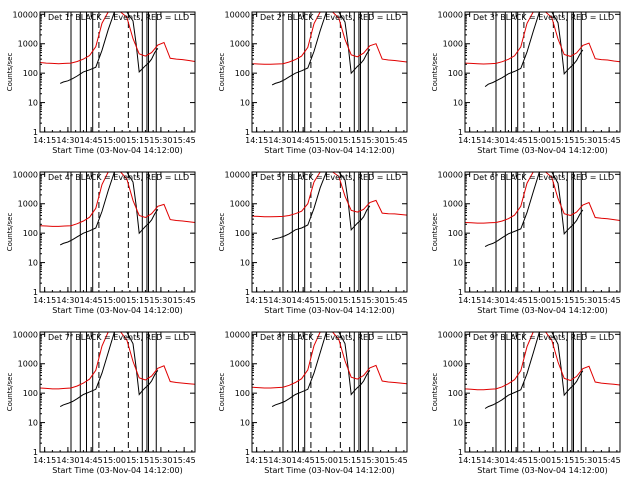 This screenshot has width=640, height=480. I want to click on panel-title: Det 9f BLACK = Events, RED = LLD, so click(543, 337).